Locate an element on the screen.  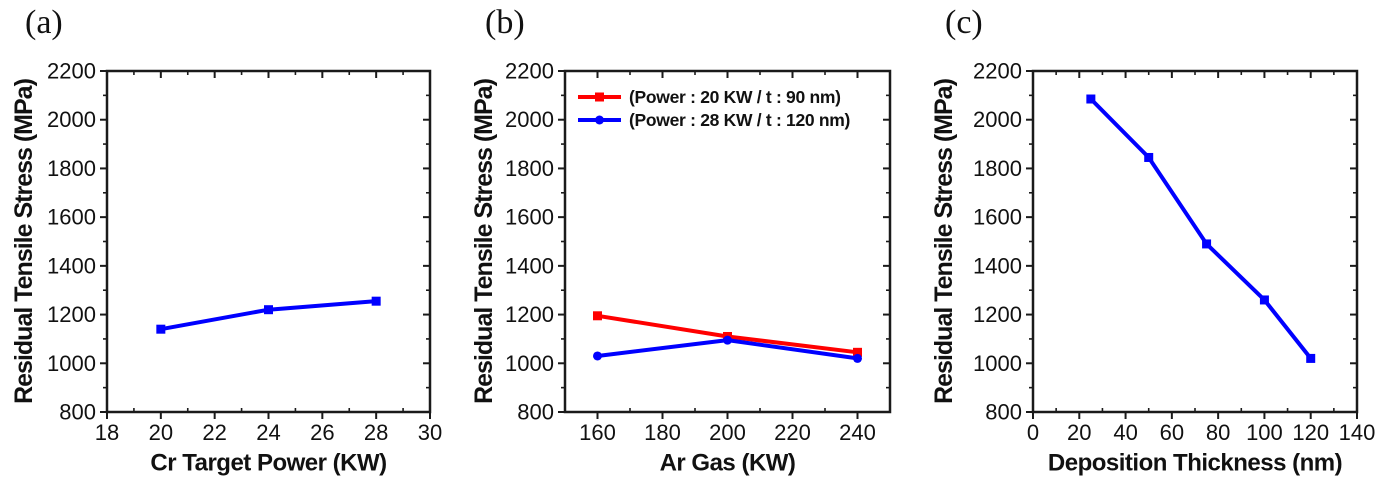
panel-a-label: (a) is located at coordinates (44, 22).